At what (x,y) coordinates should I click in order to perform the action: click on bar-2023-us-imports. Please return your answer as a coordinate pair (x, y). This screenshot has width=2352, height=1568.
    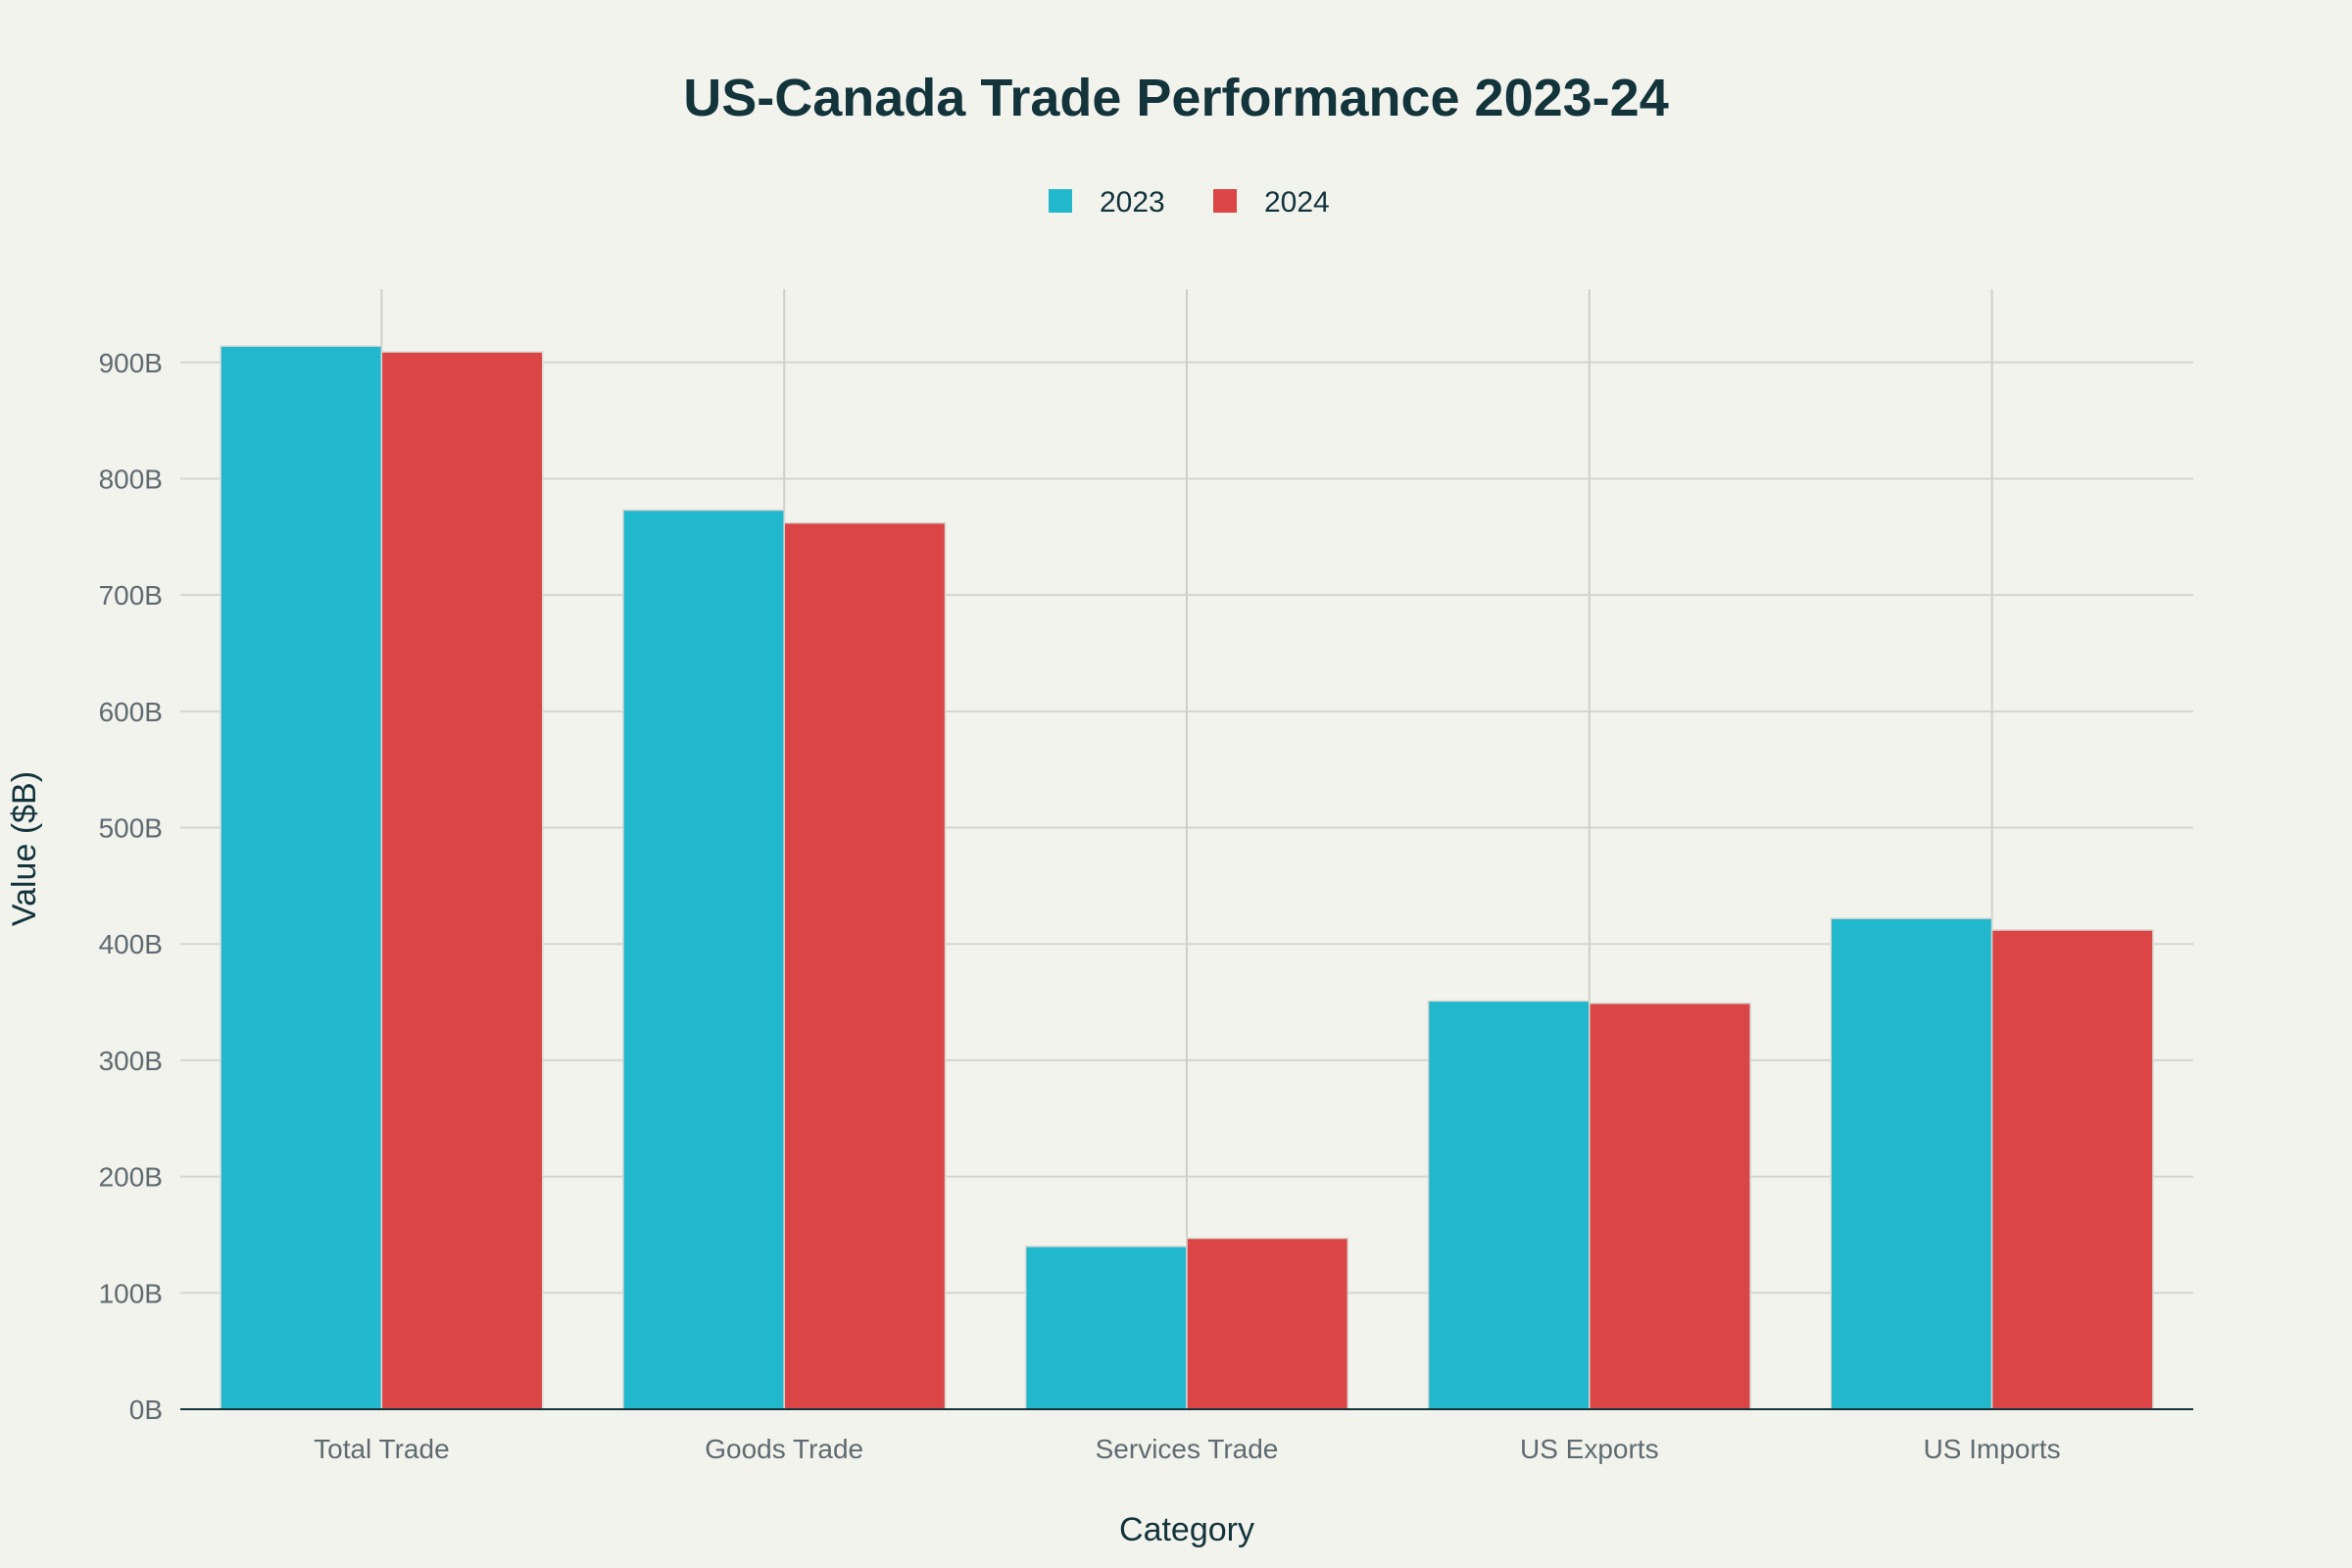
    Looking at the image, I should click on (1911, 1163).